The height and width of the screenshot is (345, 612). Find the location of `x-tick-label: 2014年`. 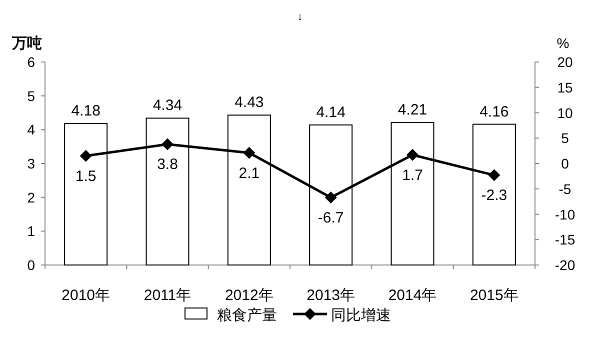

x-tick-label: 2014年 is located at coordinates (412, 295).